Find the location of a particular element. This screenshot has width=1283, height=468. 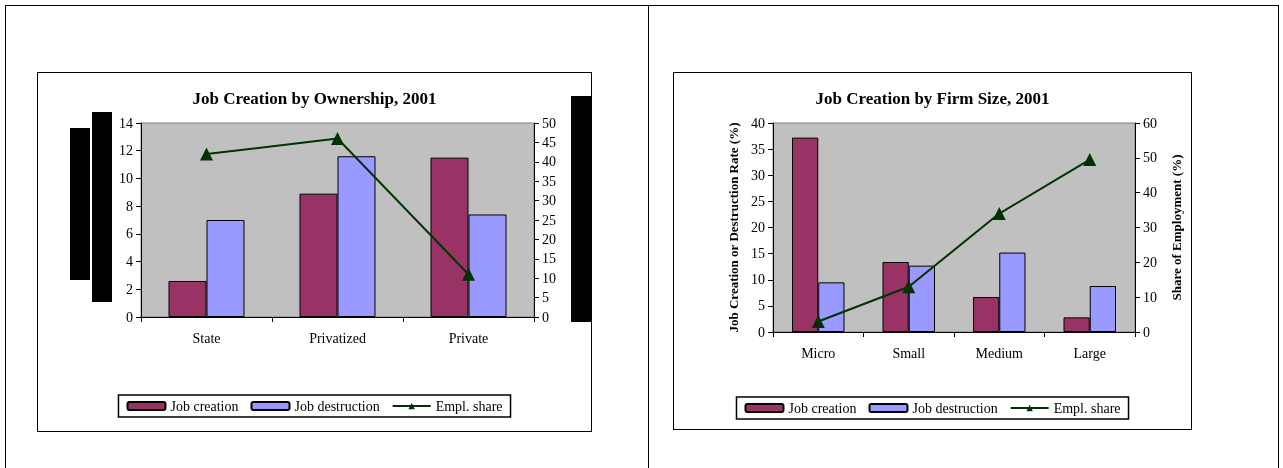

y2-axis-title: Share of Employment (%) is located at coordinates (1176, 227).